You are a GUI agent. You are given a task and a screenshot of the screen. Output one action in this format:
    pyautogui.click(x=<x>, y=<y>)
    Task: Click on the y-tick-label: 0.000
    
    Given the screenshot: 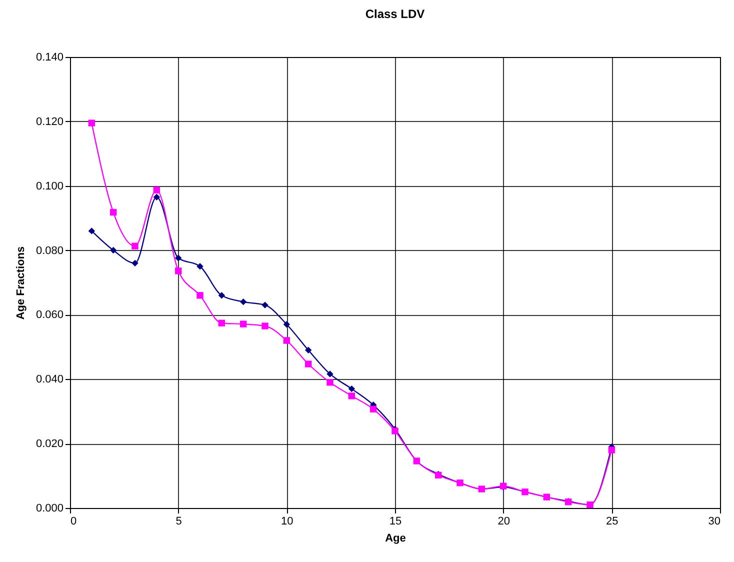 What is the action you would take?
    pyautogui.click(x=50, y=508)
    